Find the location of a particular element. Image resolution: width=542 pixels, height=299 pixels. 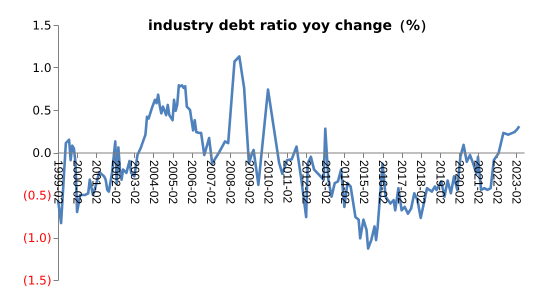

x-tick-label: 2002-02 is located at coordinates (115, 182).